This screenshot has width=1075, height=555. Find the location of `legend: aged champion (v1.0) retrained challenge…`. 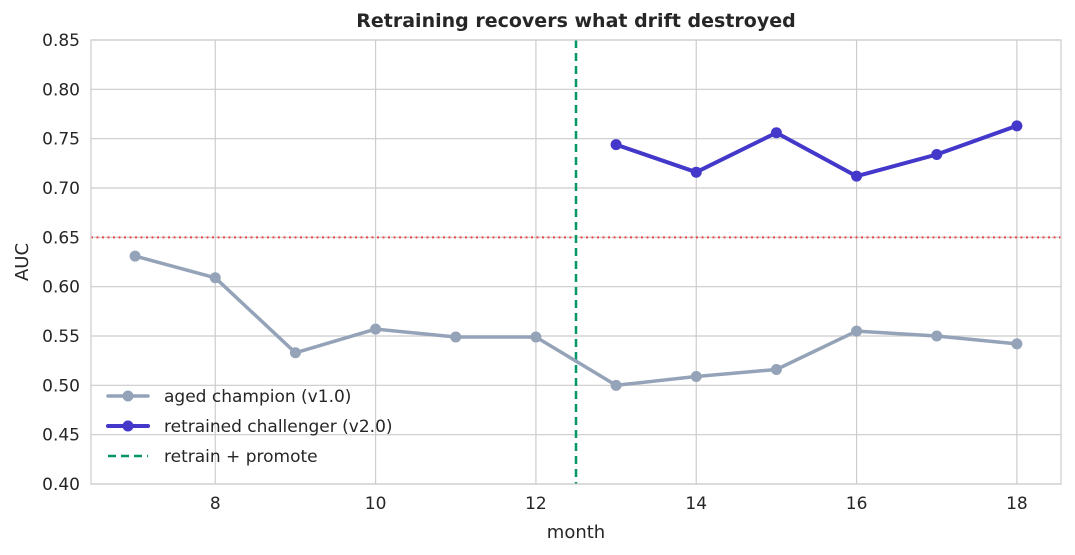

legend: aged champion (v1.0) retrained challenge… is located at coordinates (249, 427).